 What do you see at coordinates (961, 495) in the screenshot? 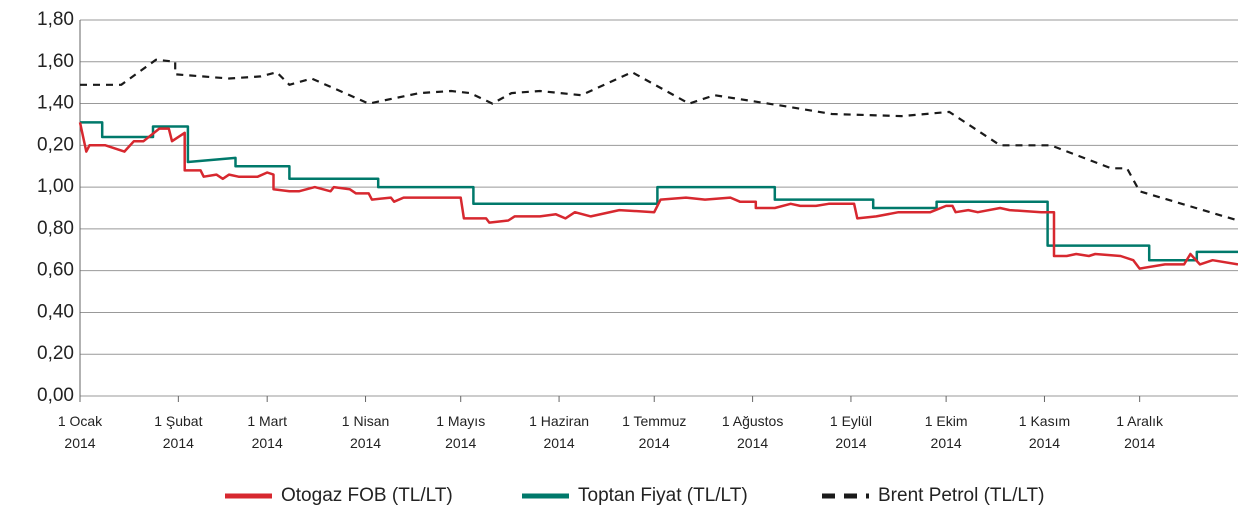
I see `legend-label: Brent Petrol (TL/LT)` at bounding box center [961, 495].